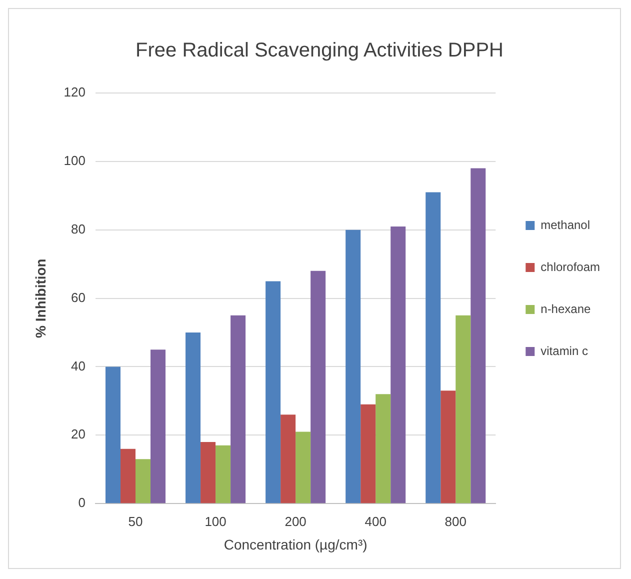 Image resolution: width=631 pixels, height=579 pixels. What do you see at coordinates (565, 225) in the screenshot?
I see `legend-label: methanol` at bounding box center [565, 225].